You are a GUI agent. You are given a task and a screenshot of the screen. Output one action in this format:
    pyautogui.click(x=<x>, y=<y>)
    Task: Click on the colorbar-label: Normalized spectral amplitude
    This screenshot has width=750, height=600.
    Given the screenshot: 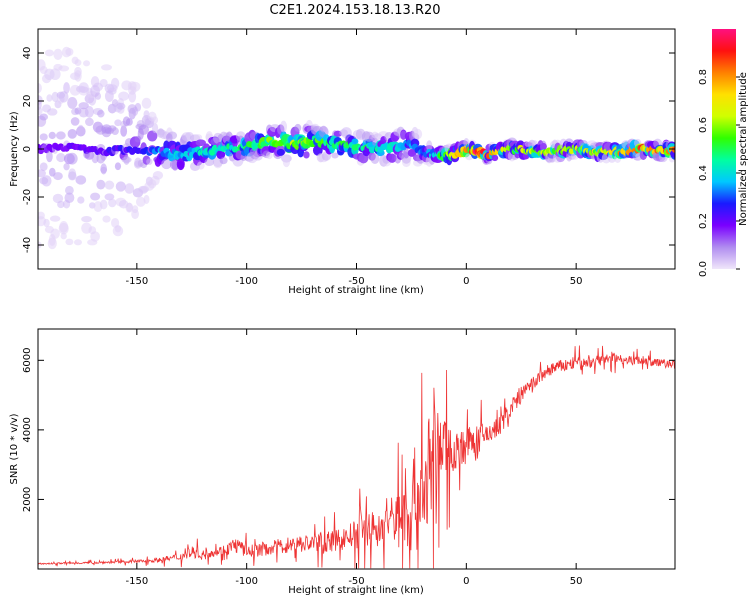 What is the action you would take?
    pyautogui.click(x=743, y=149)
    